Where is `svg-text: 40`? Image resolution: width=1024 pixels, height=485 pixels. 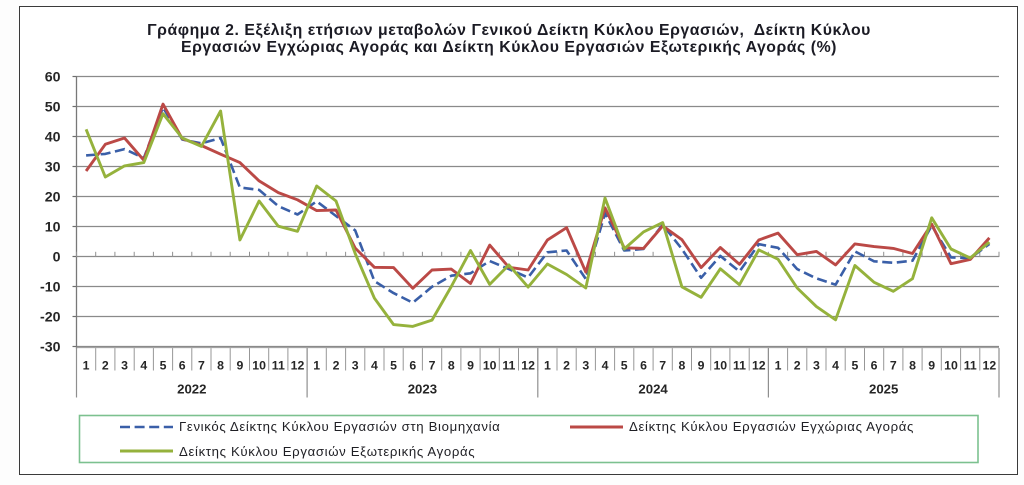 svg-text: 40 is located at coordinates (53, 137).